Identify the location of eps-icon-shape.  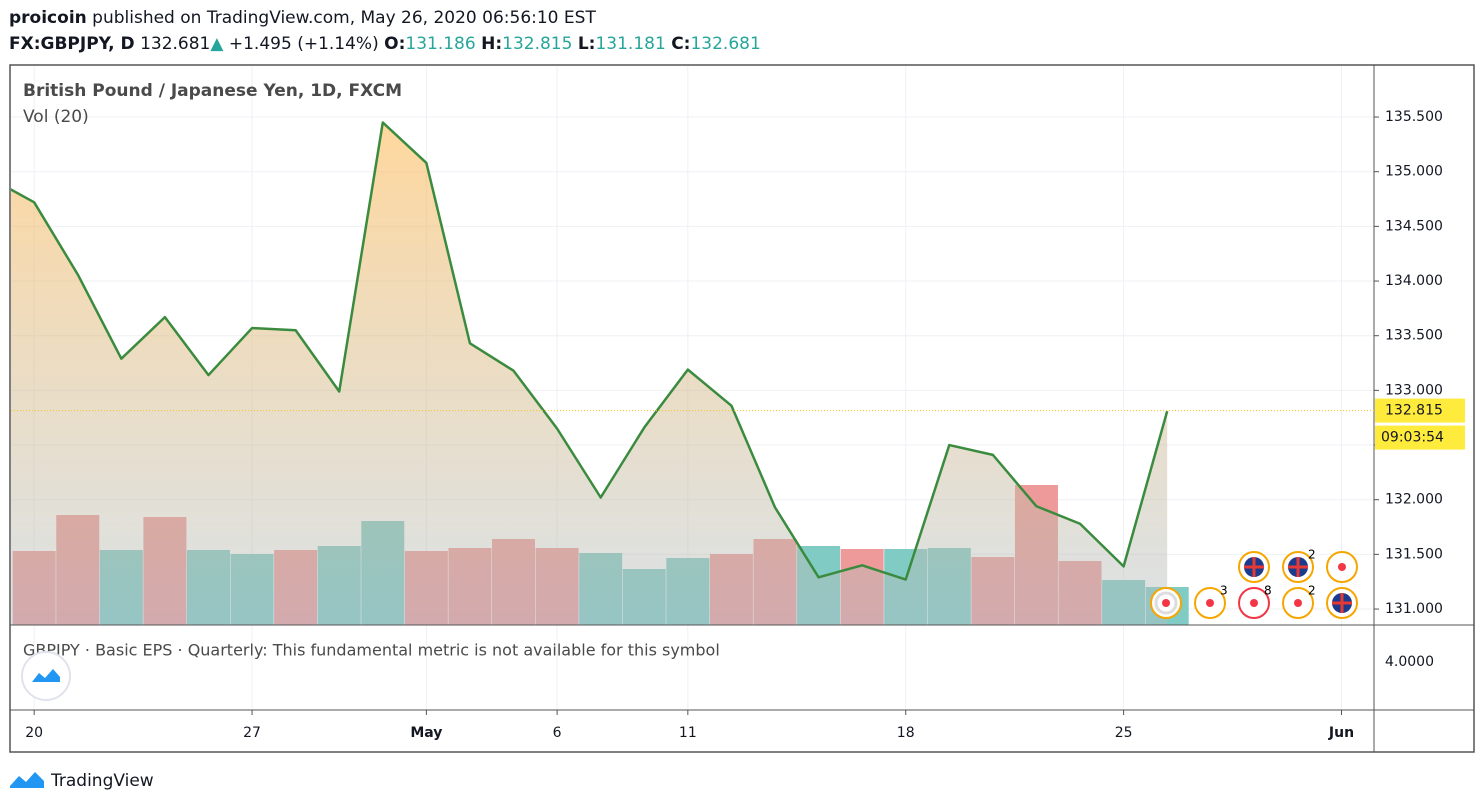
(46, 675).